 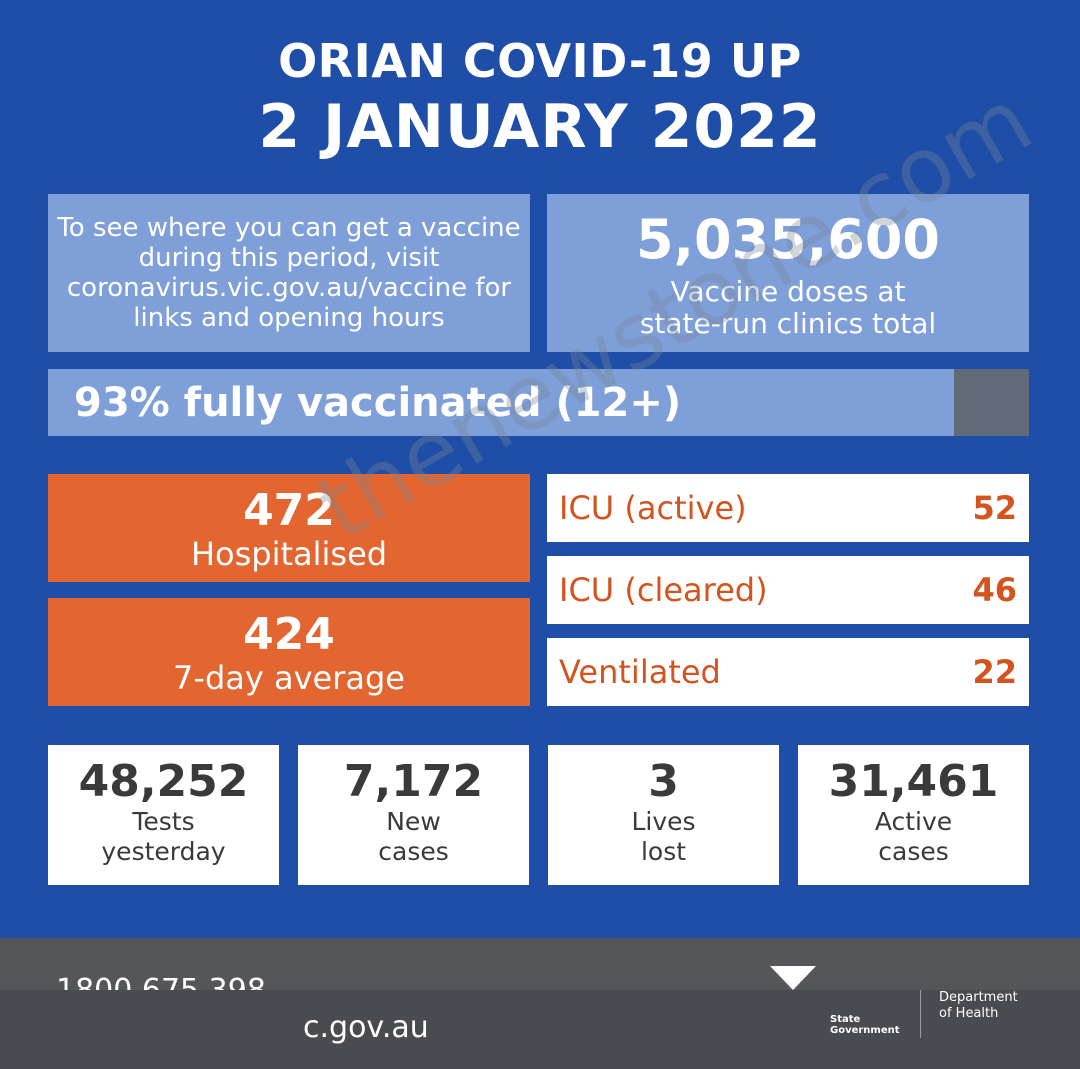 I want to click on icu-active-row: ICU (active) 52, so click(x=788, y=508).